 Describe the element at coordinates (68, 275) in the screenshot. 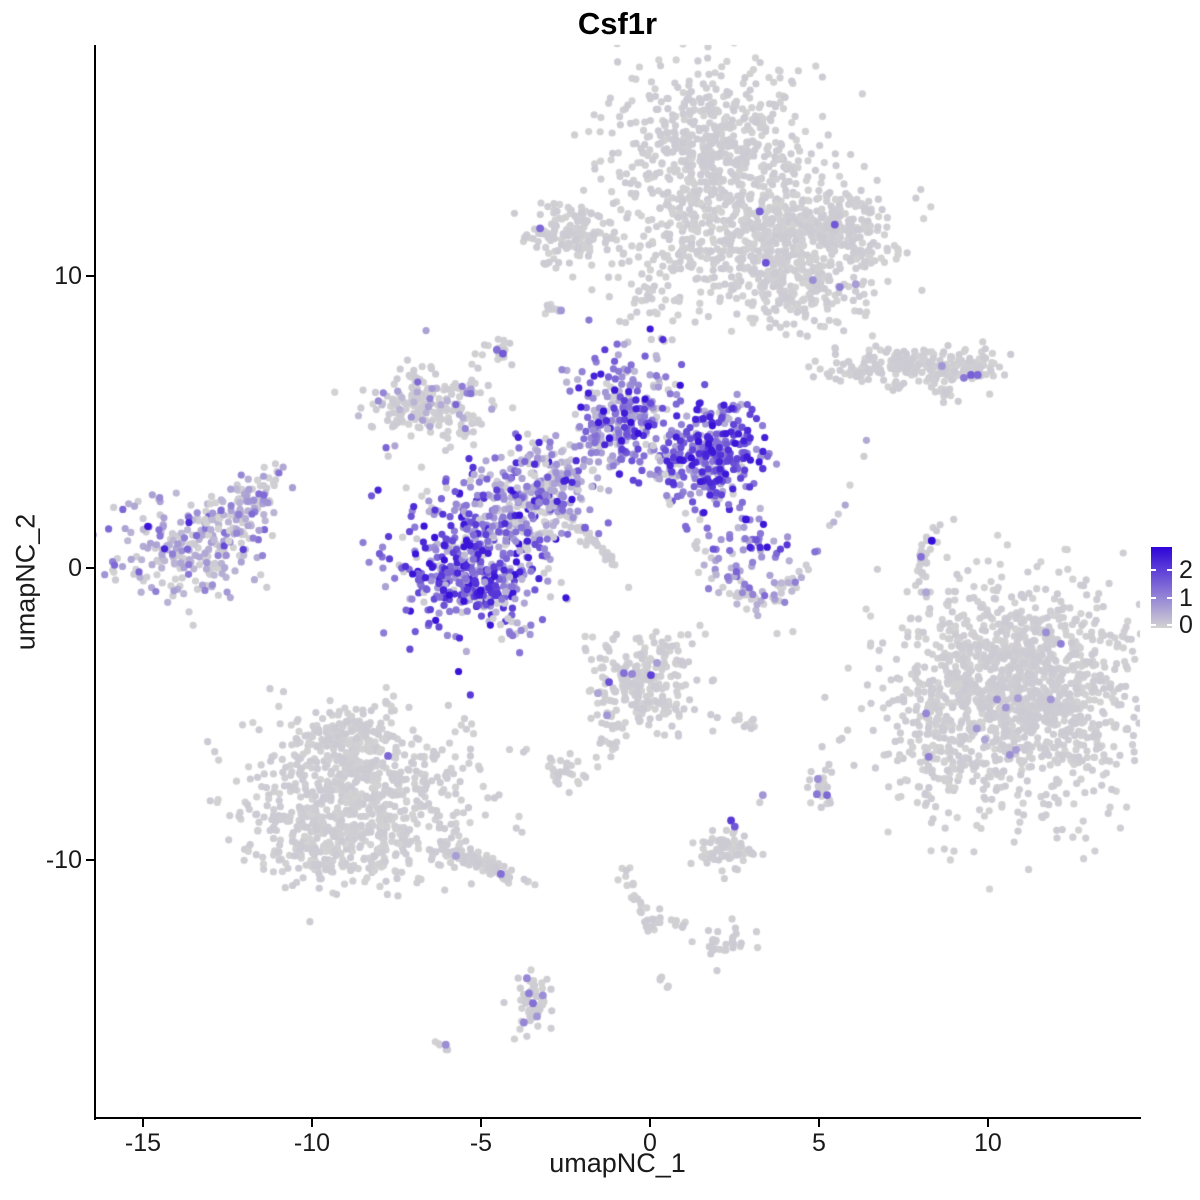

I see `y-tick-label: 10` at that location.